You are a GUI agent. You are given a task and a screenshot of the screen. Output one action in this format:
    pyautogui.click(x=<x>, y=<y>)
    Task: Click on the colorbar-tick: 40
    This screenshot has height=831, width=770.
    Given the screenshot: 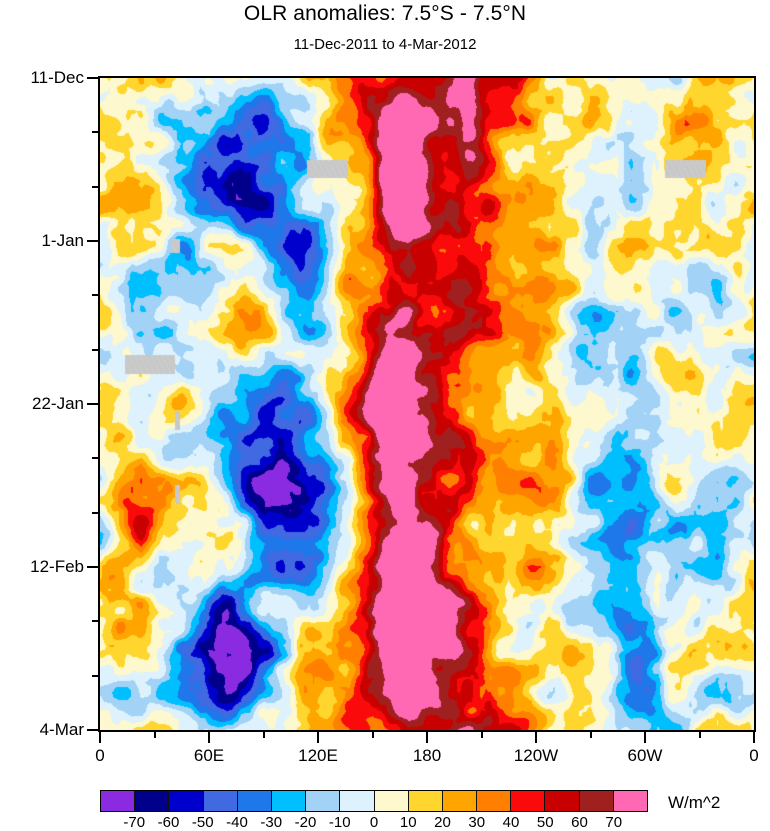 What is the action you would take?
    pyautogui.click(x=511, y=822)
    